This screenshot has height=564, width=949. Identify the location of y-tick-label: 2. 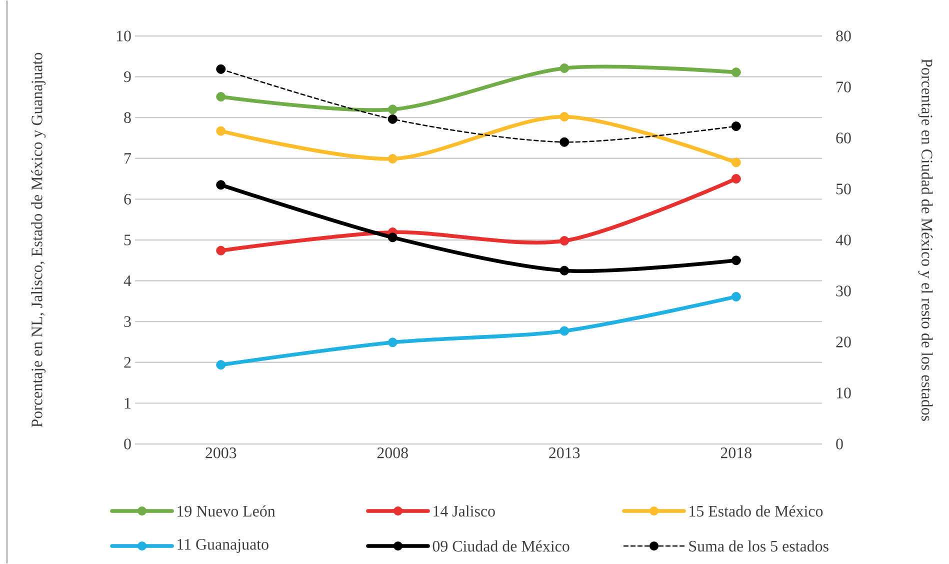
(127, 362).